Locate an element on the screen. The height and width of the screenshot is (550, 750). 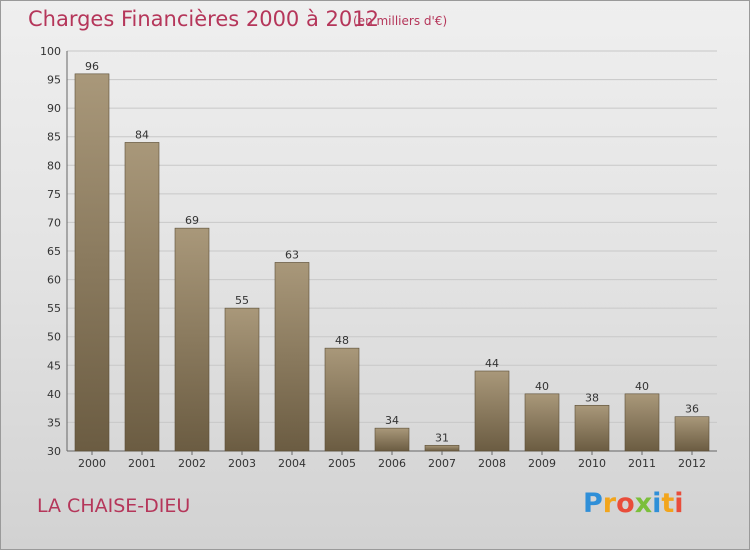
x-tick-label: 2003 is located at coordinates (242, 463).